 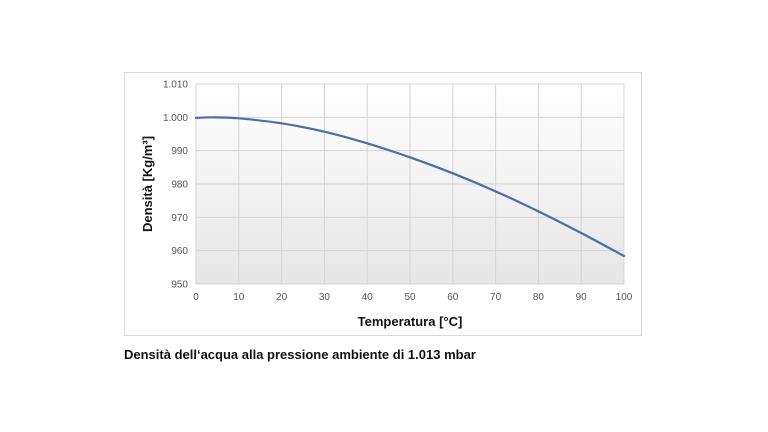 What do you see at coordinates (196, 297) in the screenshot?
I see `x-tick-label: 0` at bounding box center [196, 297].